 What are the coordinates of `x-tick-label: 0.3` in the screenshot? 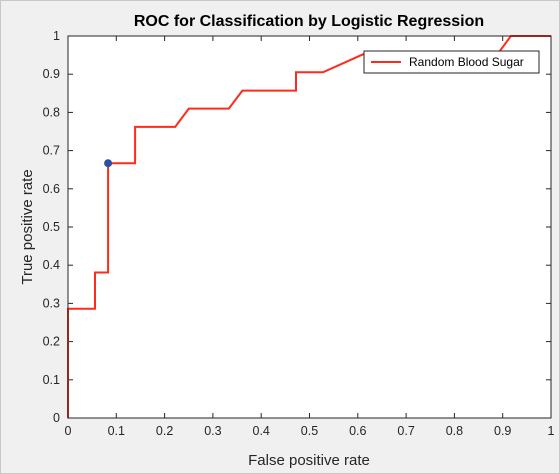 It's located at (212, 431).